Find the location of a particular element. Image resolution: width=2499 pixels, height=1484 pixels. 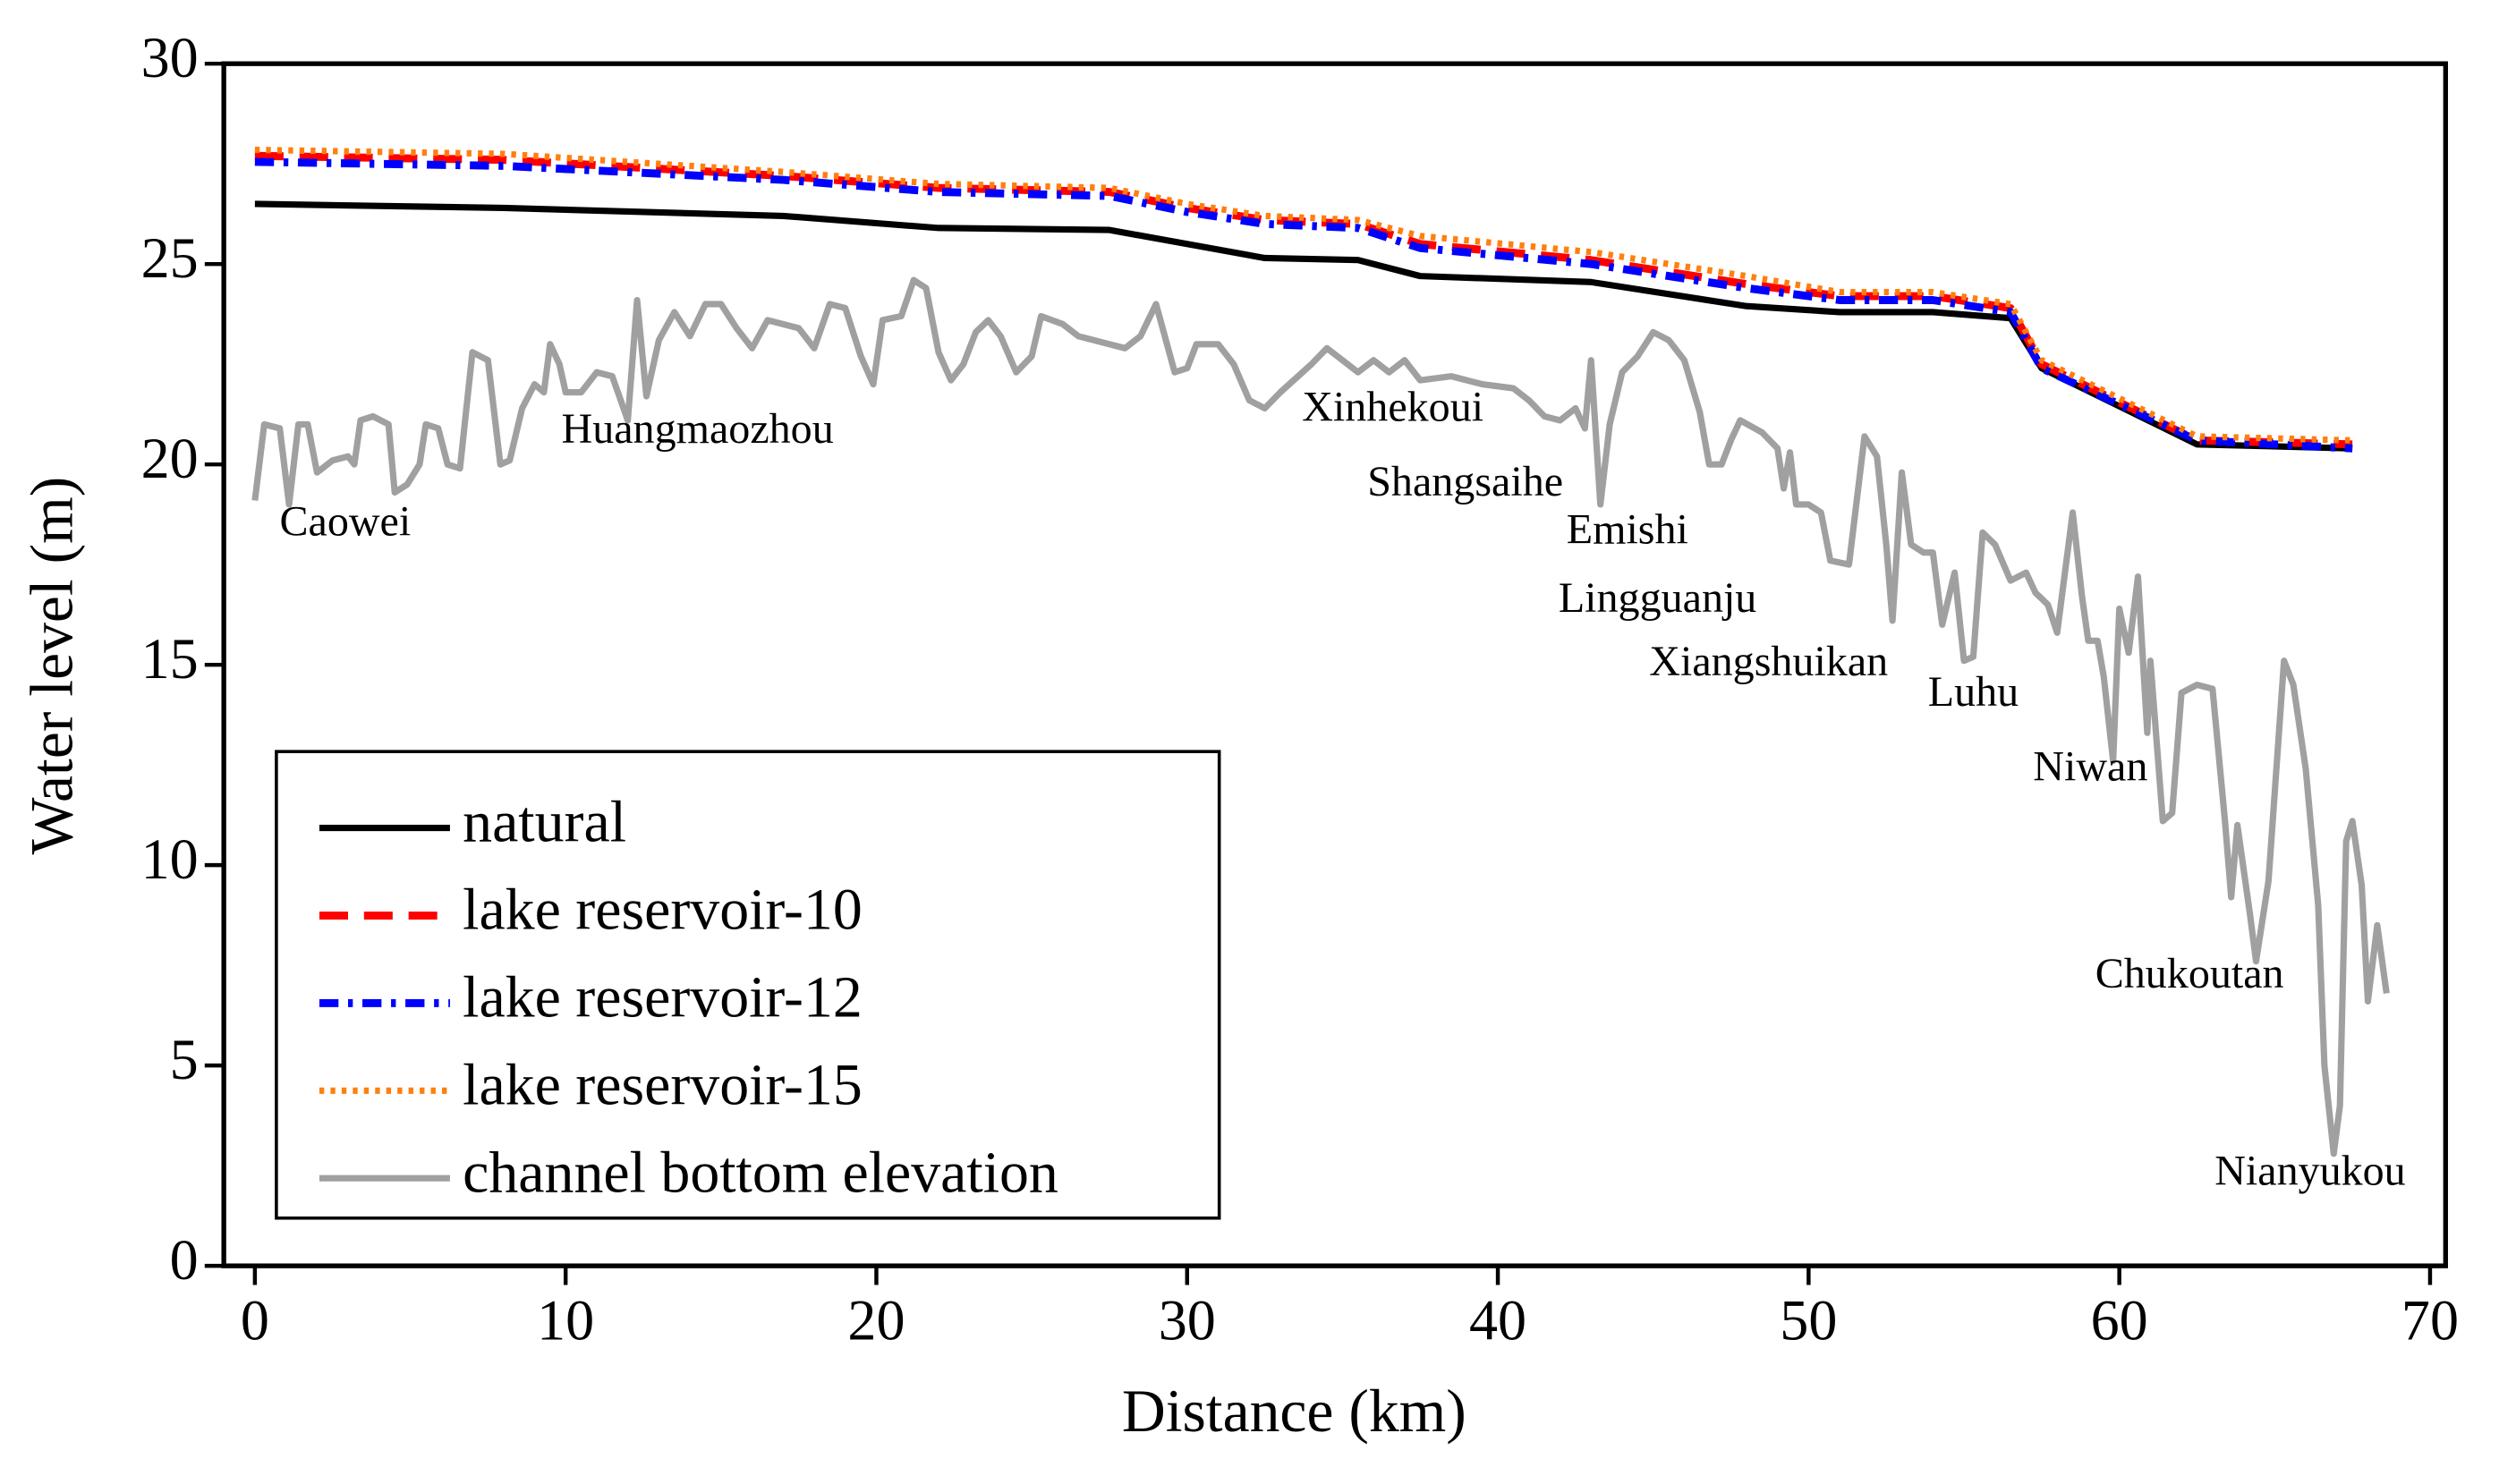

x-tick-label: 20 is located at coordinates (876, 1320).